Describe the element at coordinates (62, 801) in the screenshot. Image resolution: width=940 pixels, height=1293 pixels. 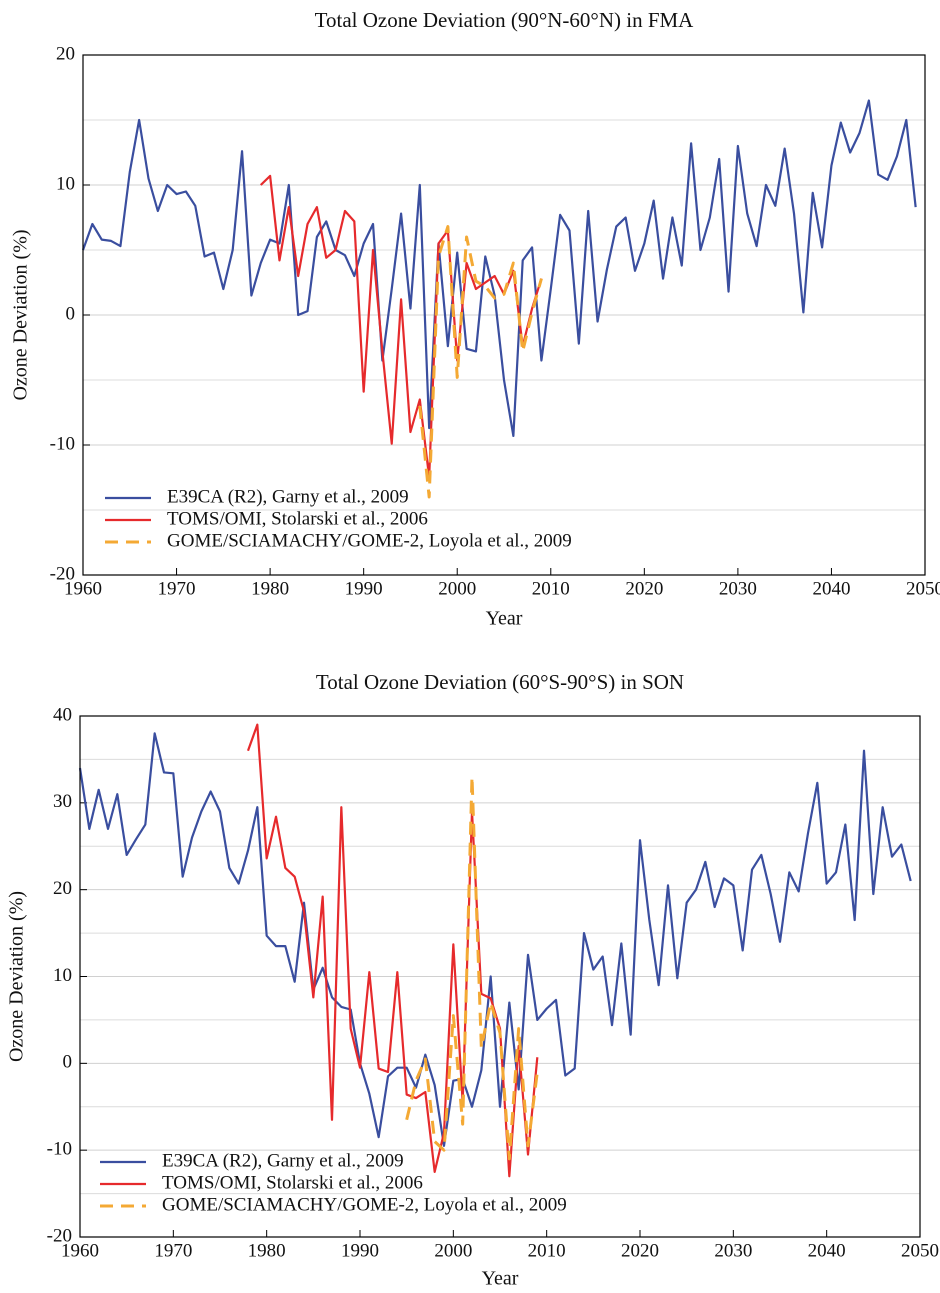
I see `y-tick-label: 30` at that location.